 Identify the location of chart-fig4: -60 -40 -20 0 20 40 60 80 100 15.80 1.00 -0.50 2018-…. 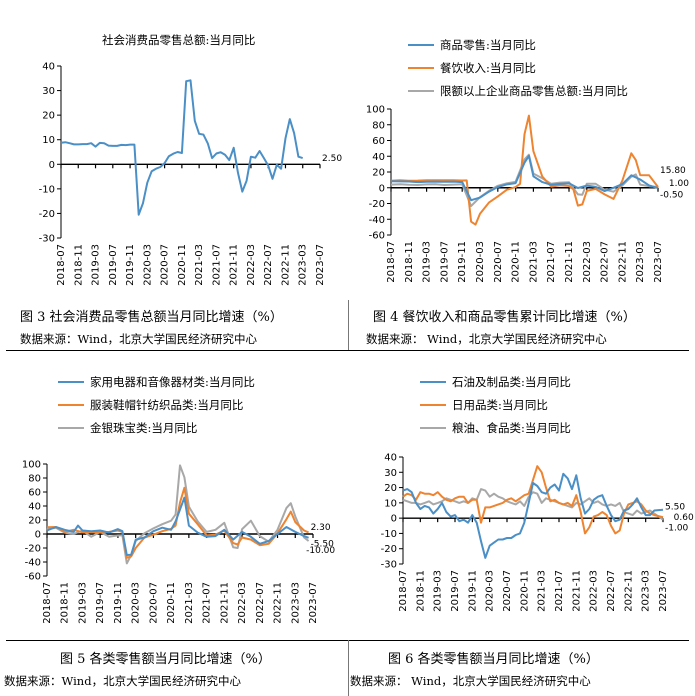
(527, 194).